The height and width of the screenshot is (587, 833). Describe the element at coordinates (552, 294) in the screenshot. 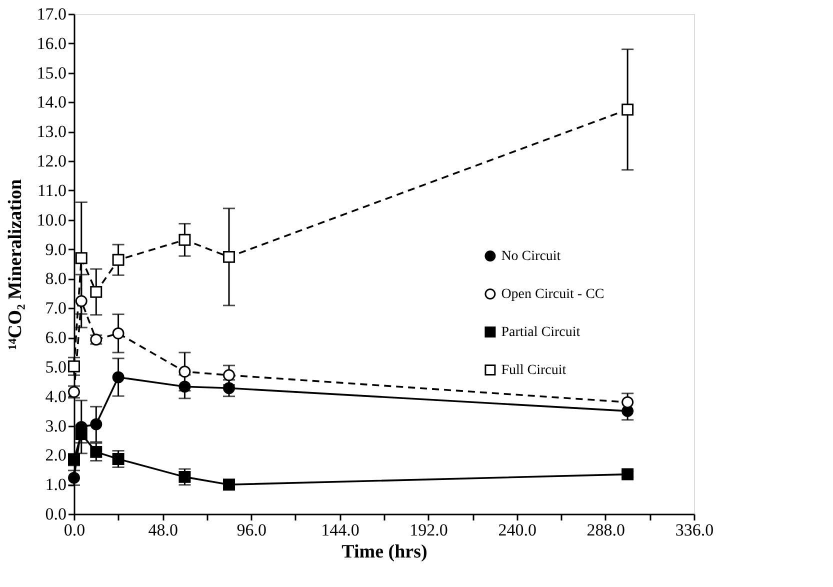

I see `legend-label: Open Circuit - CC` at that location.